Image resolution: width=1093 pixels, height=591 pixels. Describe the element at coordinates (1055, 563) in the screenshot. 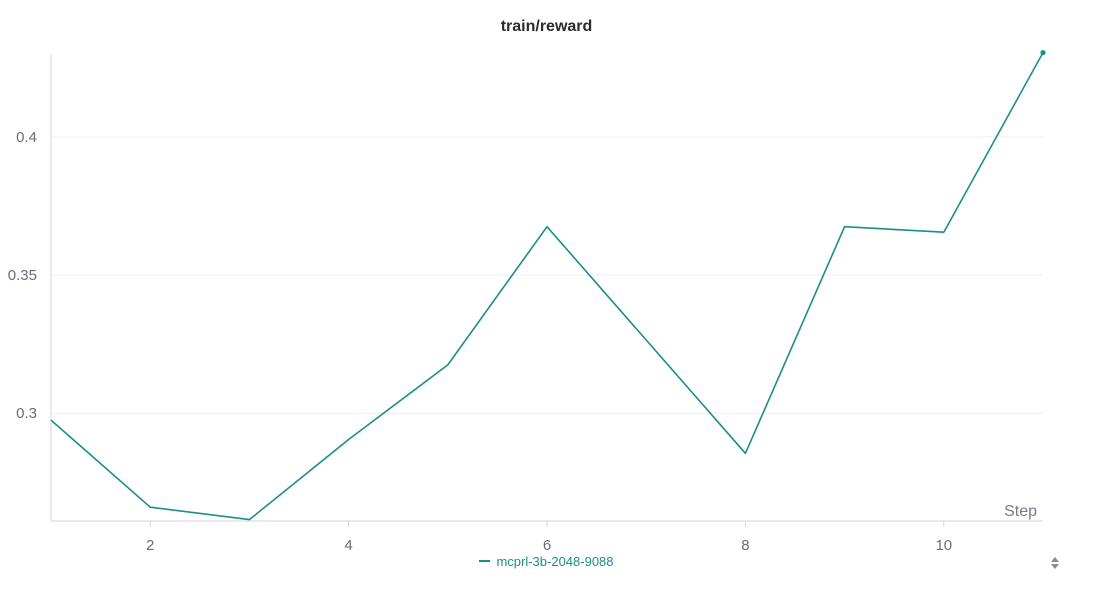

I see `sort-updown-icon` at that location.